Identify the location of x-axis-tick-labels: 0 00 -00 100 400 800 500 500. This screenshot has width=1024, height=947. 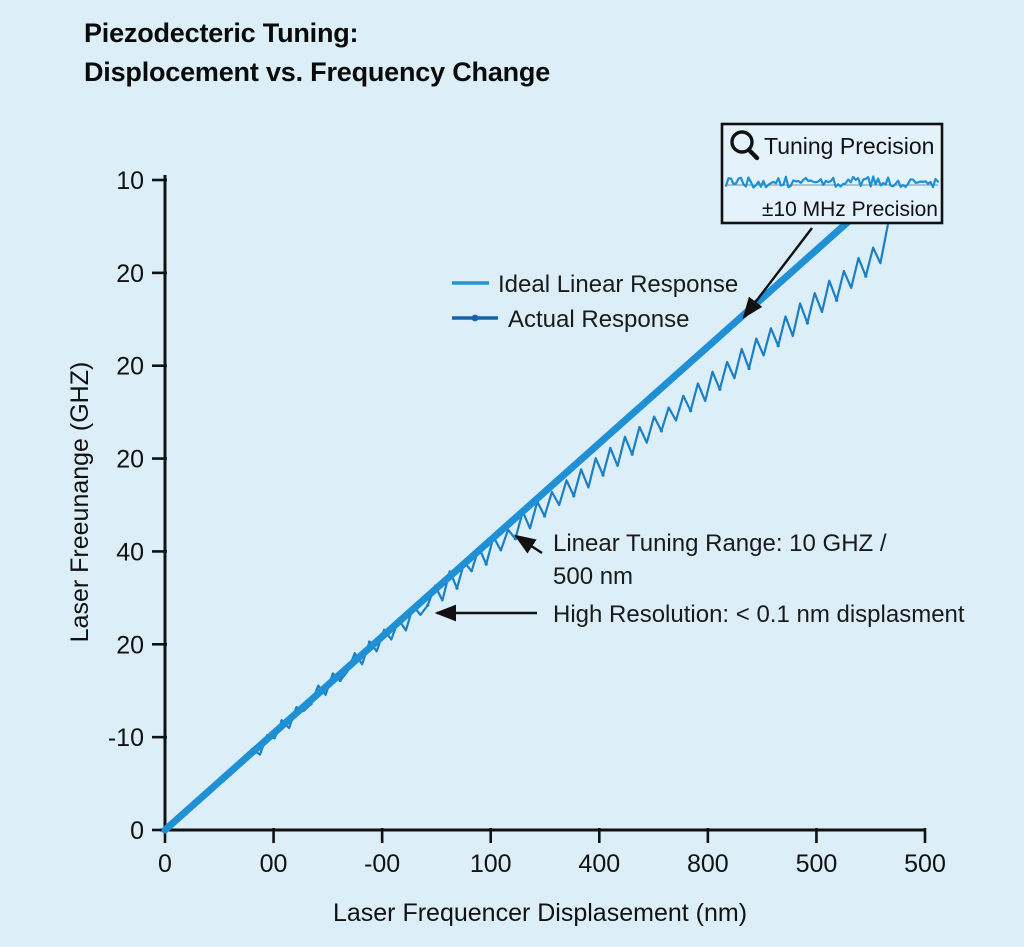
(552, 864).